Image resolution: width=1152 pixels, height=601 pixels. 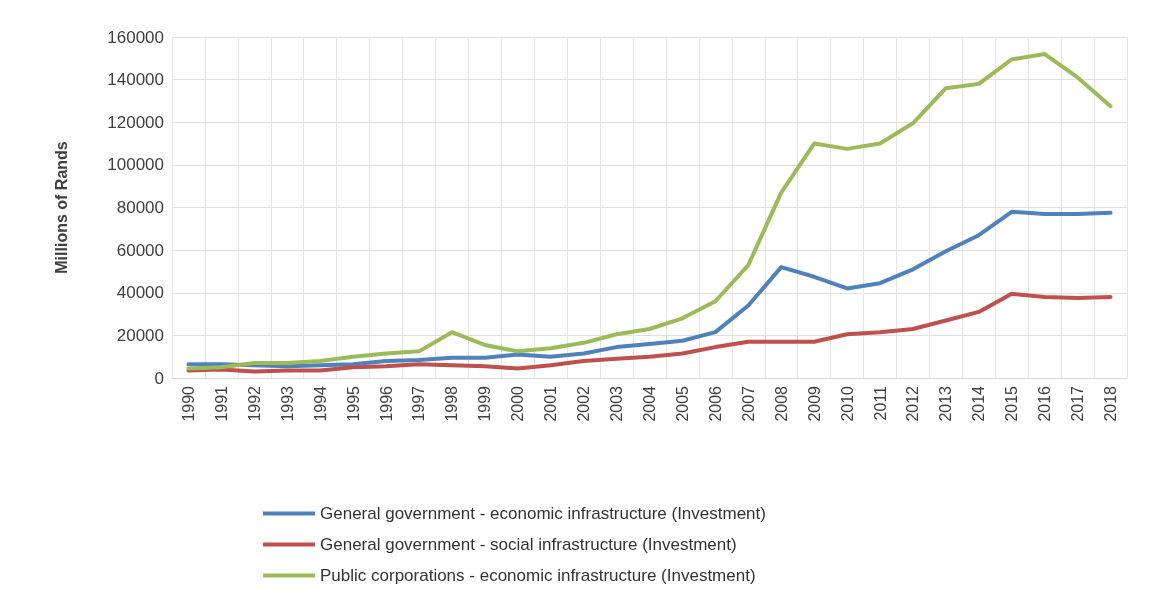 I want to click on legend-label: General government - social infrastructure (Investment), so click(x=528, y=544).